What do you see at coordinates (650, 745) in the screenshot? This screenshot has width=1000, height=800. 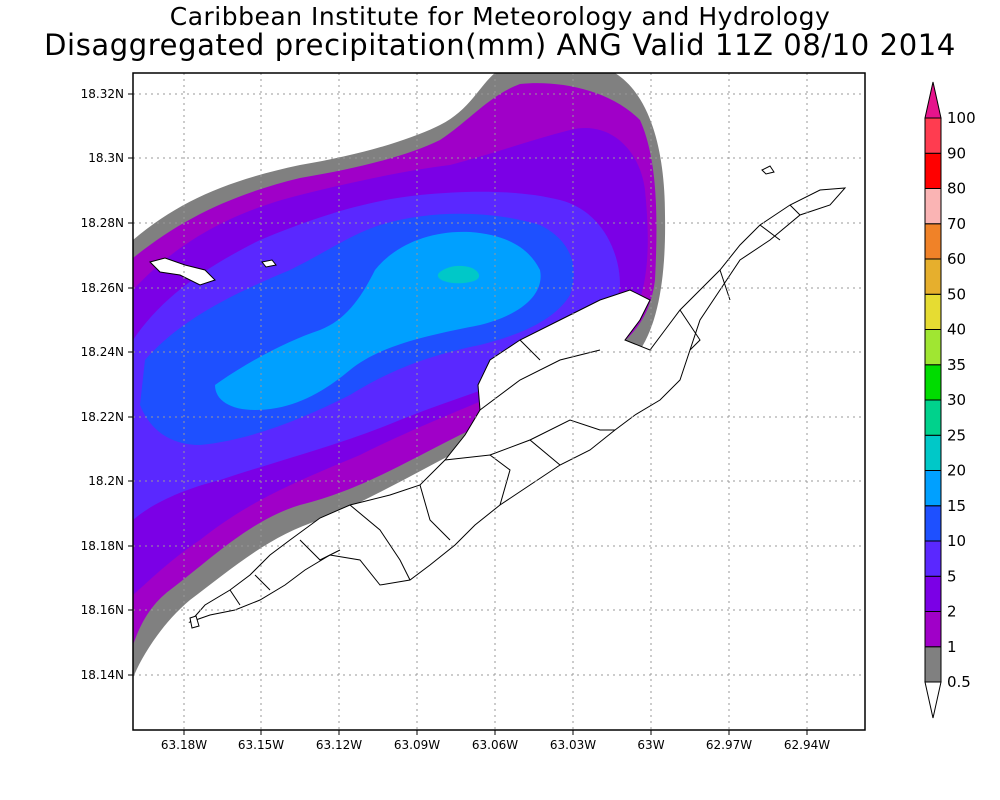 I see `lon-label: 63W` at bounding box center [650, 745].